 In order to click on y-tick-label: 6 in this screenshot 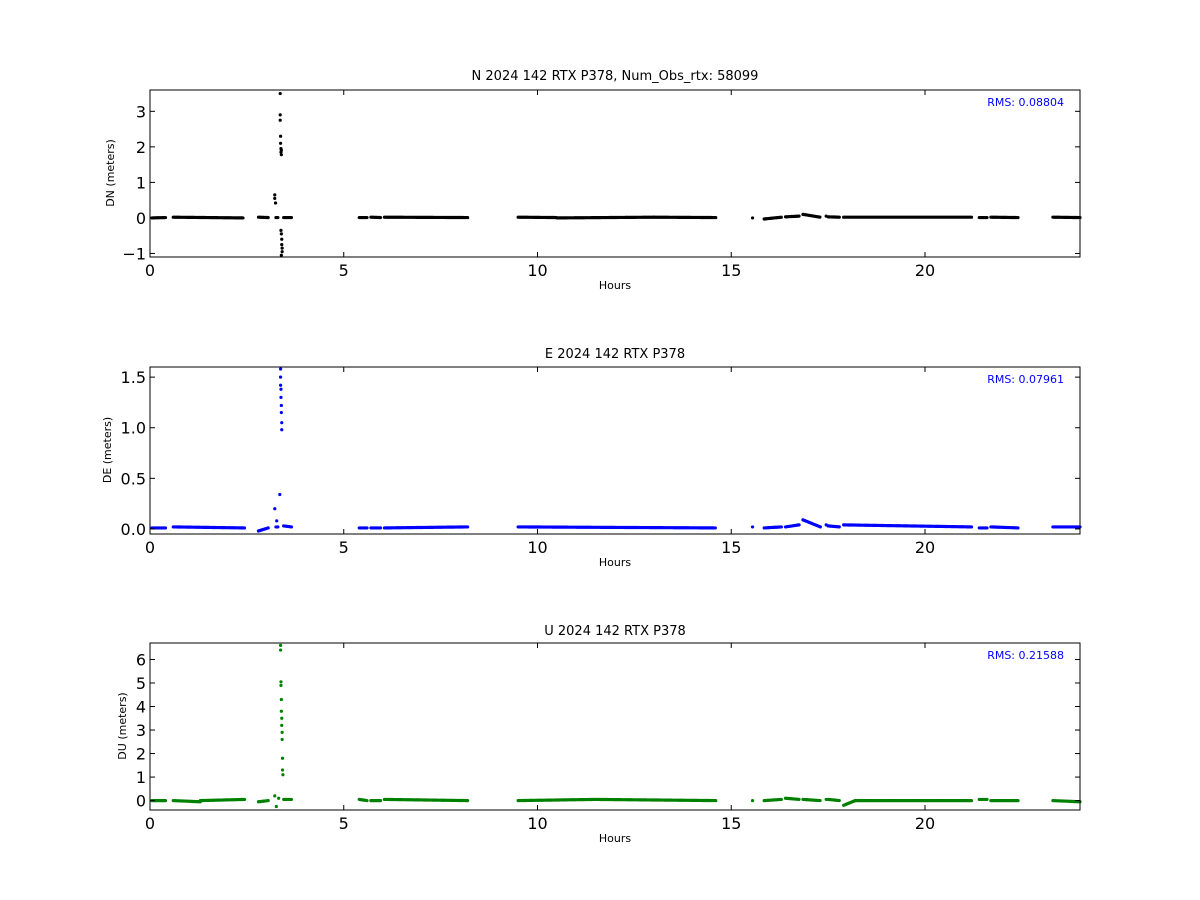, I will do `click(141, 659)`.